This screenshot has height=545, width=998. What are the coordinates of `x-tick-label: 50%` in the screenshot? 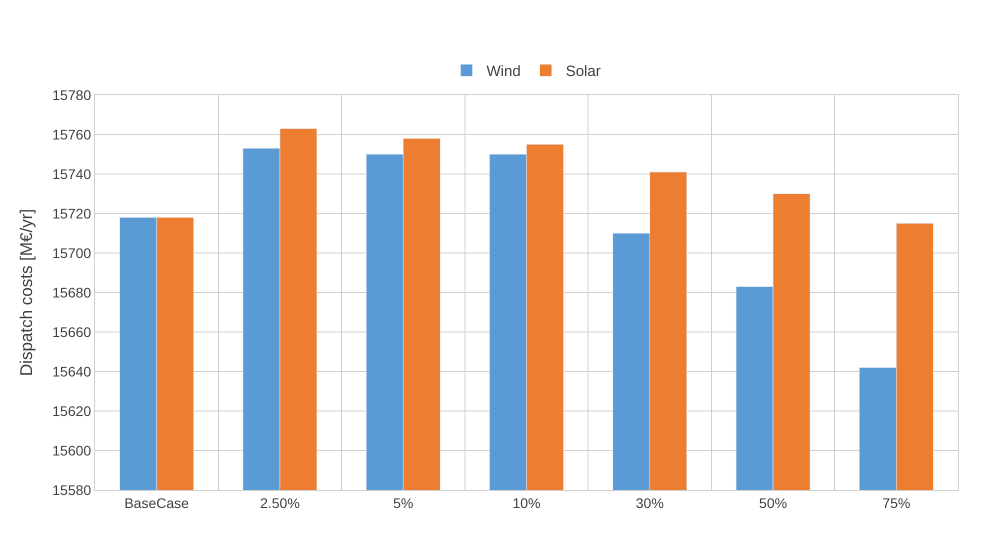 It's located at (773, 502).